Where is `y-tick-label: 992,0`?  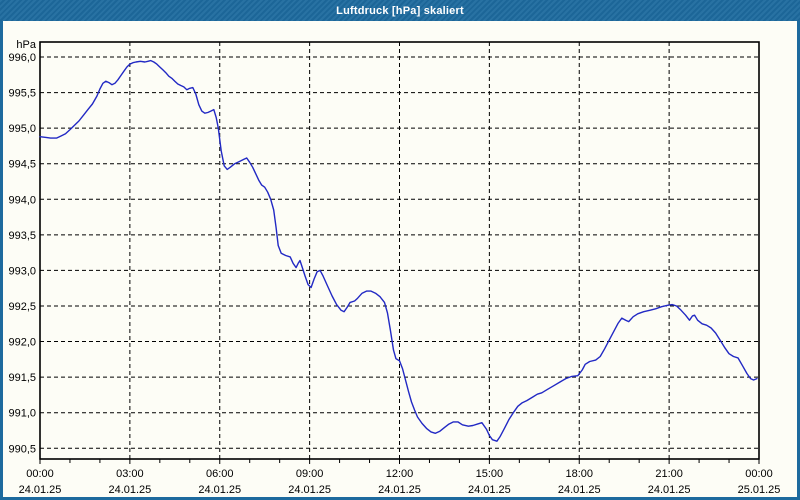
y-tick-label: 992,0 is located at coordinates (22, 343).